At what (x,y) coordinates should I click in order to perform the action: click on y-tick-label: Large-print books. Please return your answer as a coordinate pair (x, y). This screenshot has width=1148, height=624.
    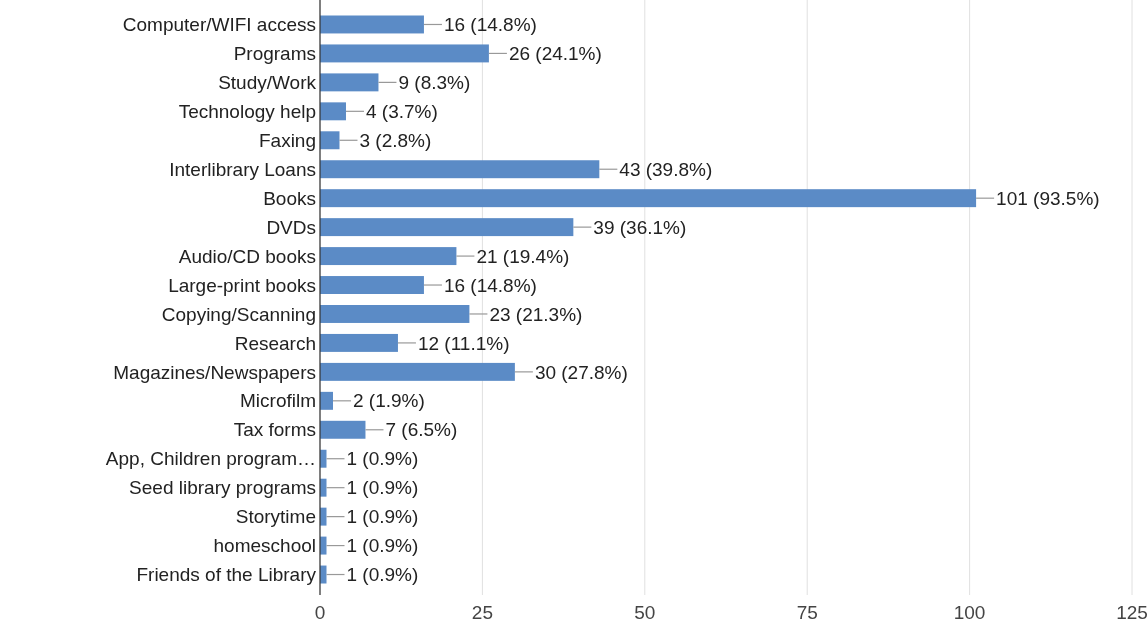
    Looking at the image, I should click on (242, 285).